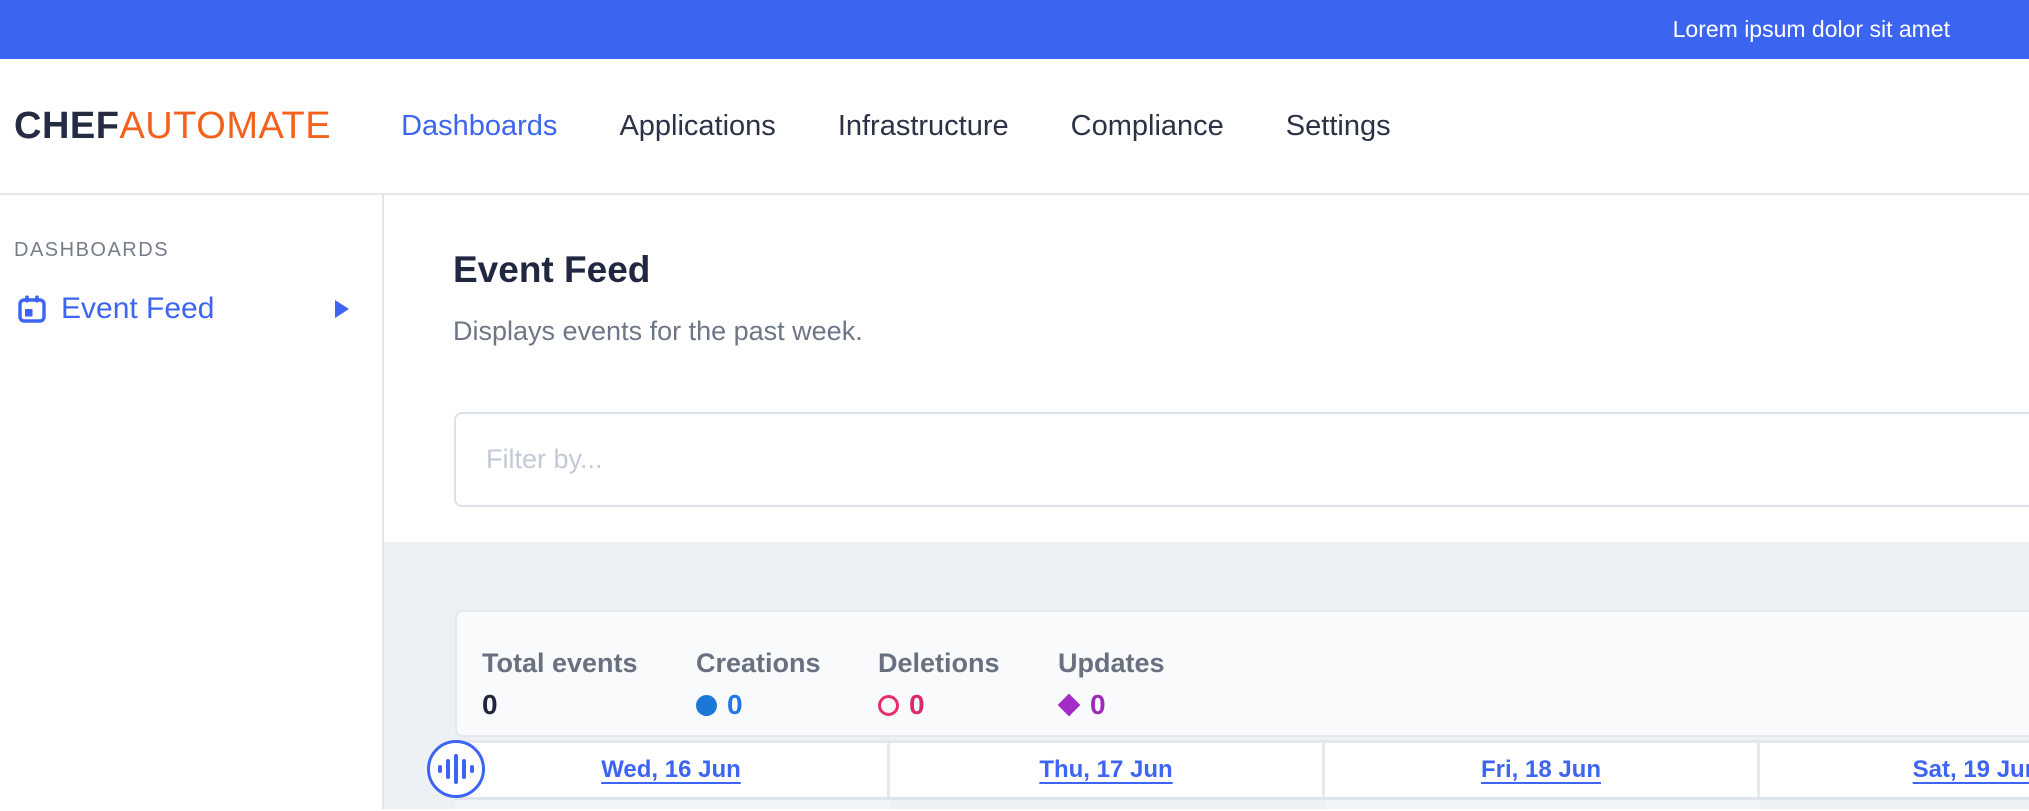 The image size is (2029, 811). What do you see at coordinates (32, 309) in the screenshot?
I see `calendar-icon` at bounding box center [32, 309].